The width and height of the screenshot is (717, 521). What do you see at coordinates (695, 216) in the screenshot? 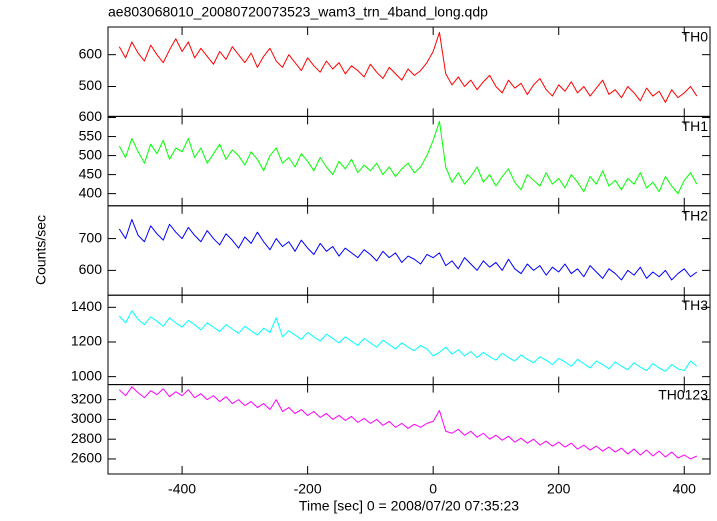
I see `series-label: TH2` at bounding box center [695, 216].